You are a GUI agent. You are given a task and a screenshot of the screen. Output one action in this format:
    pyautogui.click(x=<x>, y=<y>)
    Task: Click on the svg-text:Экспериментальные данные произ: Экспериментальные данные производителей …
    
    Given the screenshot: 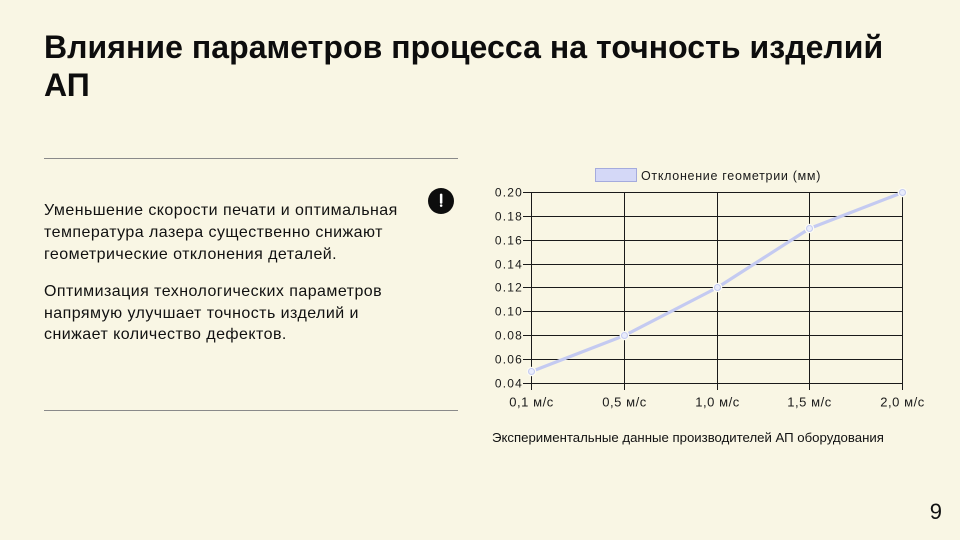 What is the action you would take?
    pyautogui.click(x=688, y=437)
    